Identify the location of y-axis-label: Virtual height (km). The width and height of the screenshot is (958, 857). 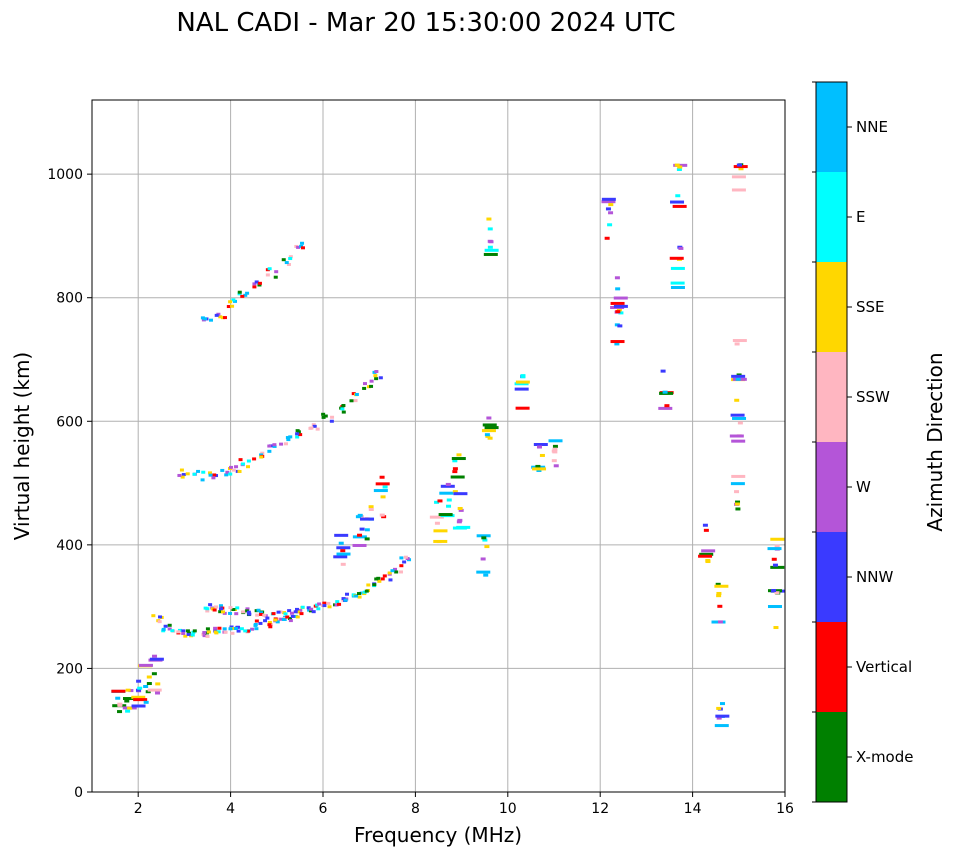
(22, 446).